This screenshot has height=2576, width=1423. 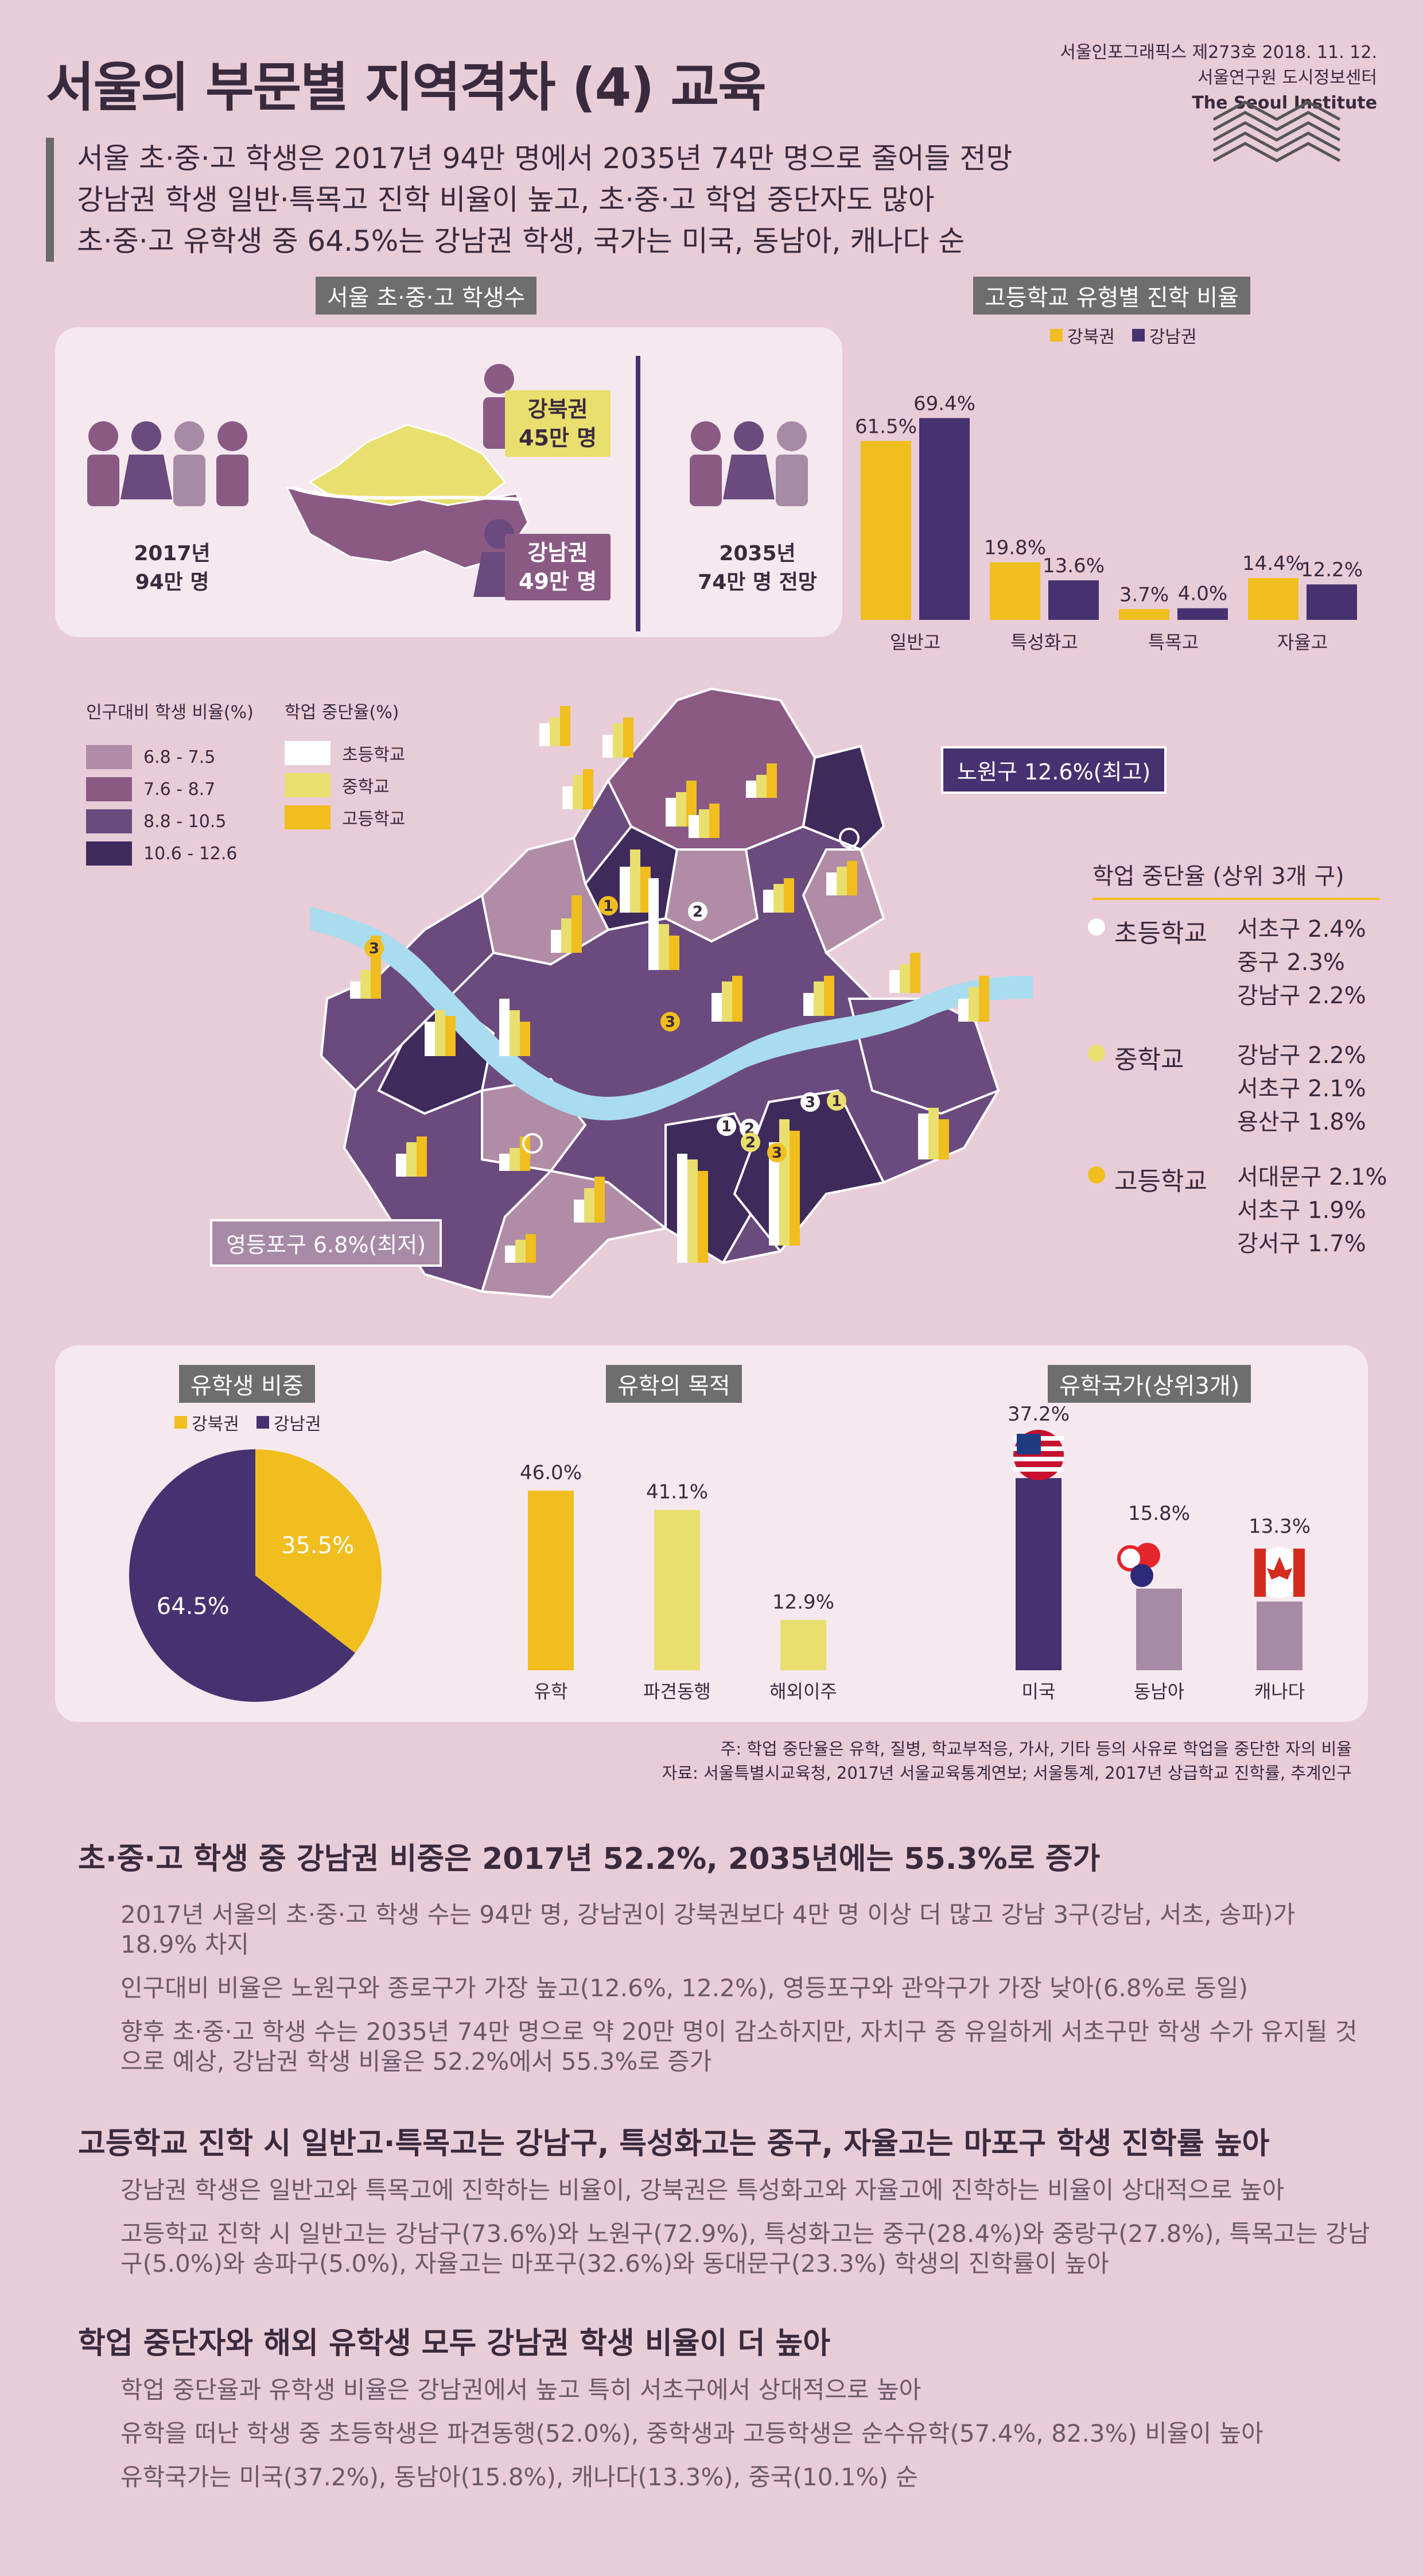 I want to click on canada-flag-icon, so click(x=1279, y=1572).